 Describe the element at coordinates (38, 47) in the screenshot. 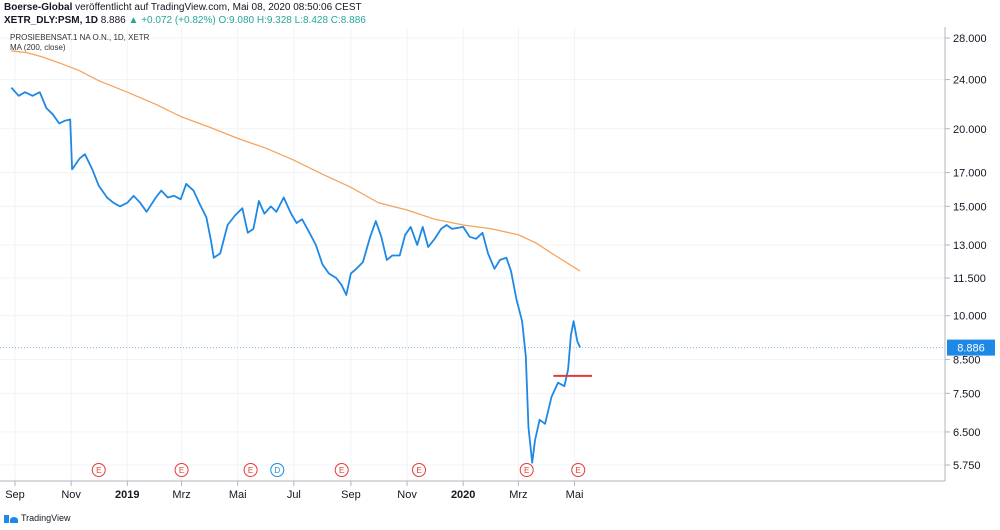

I see `chart-legend-ma: MA (200, close)` at that location.